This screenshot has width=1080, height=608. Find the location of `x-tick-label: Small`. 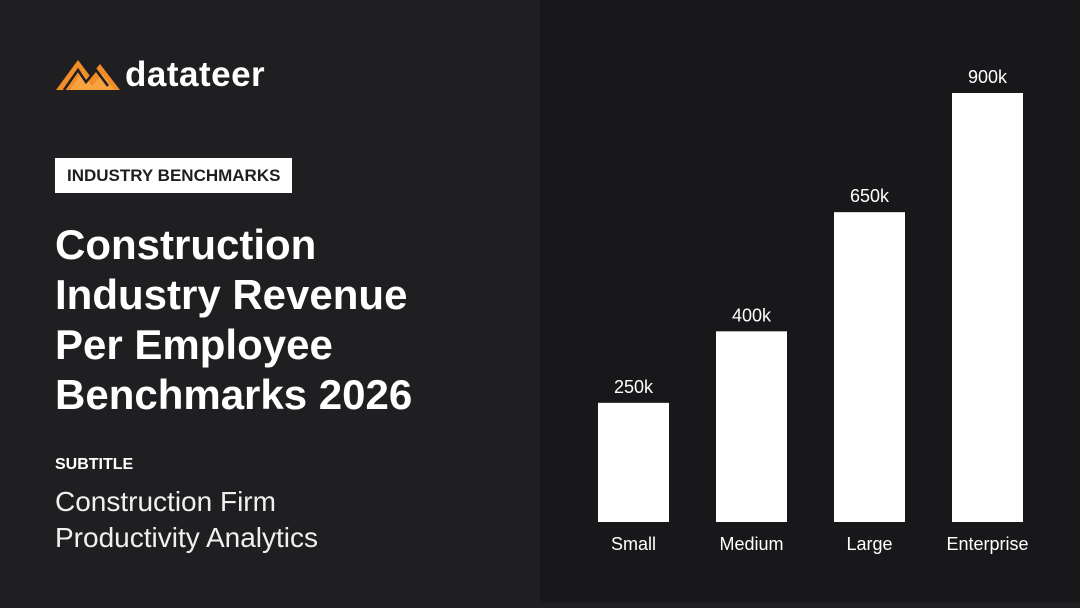

x-tick-label: Small is located at coordinates (633, 544).